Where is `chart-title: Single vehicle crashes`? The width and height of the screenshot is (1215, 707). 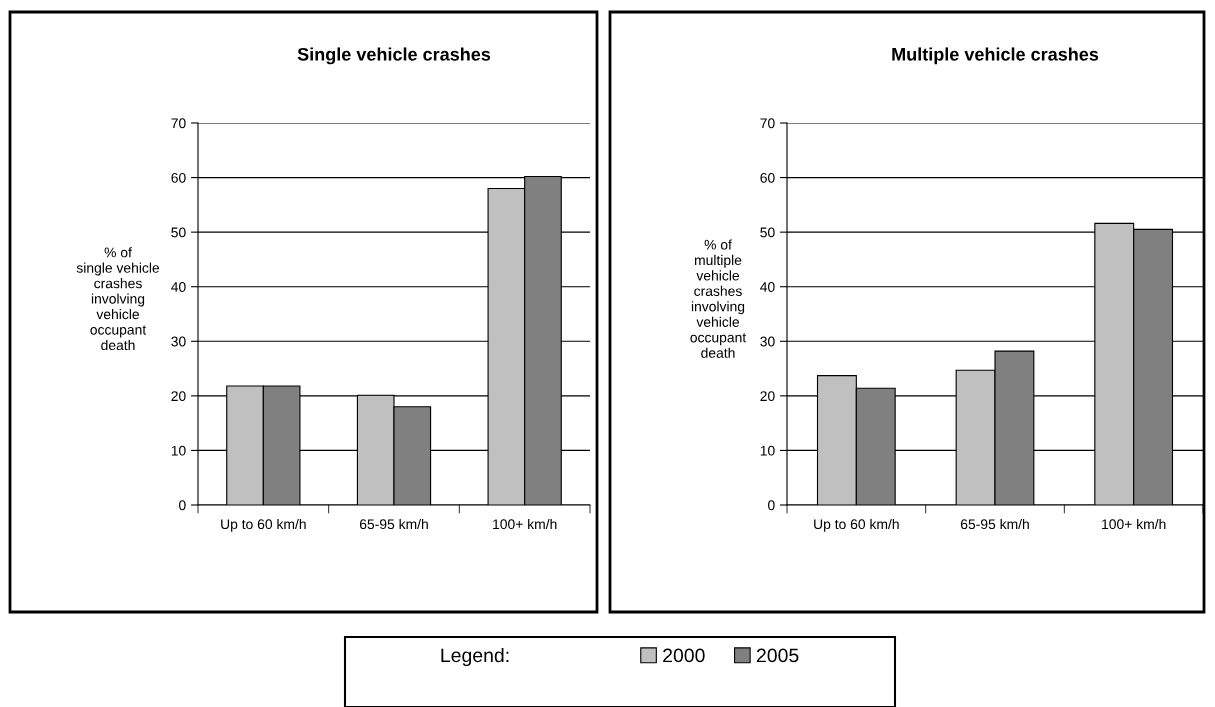 chart-title: Single vehicle crashes is located at coordinates (394, 56).